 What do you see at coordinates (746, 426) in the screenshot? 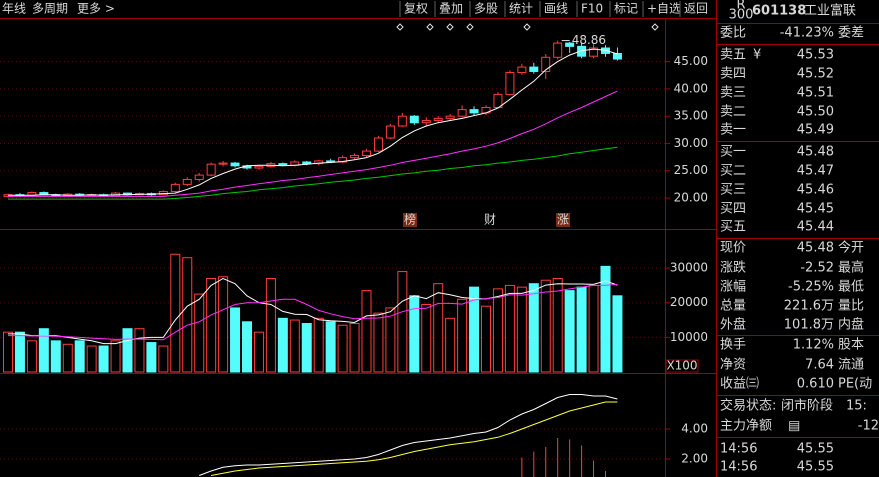
I see `row-label: 主力净额` at bounding box center [746, 426].